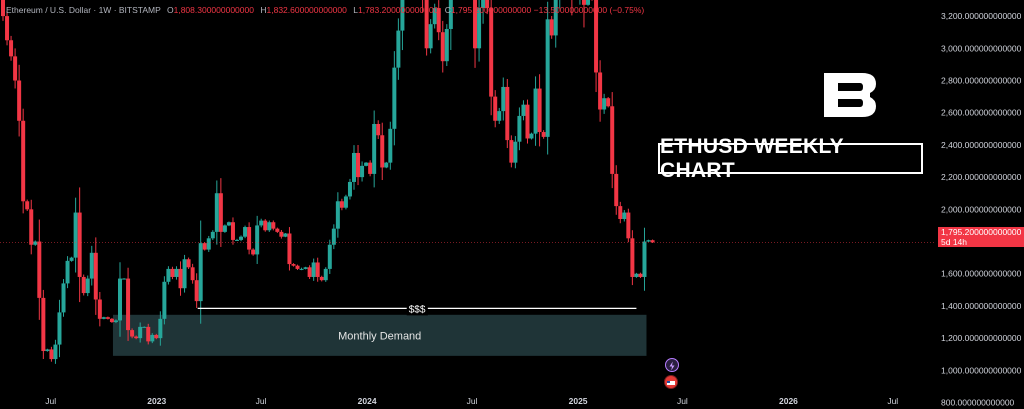 This screenshot has height=409, width=1024. What do you see at coordinates (981, 232) in the screenshot?
I see `current-price-value: 1,795.200000000000` at bounding box center [981, 232].